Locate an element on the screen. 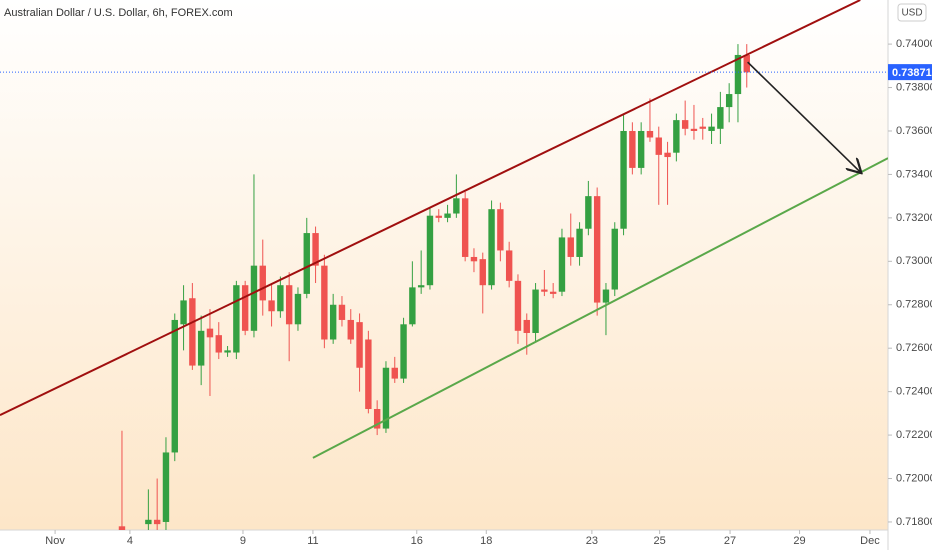  last-price-label: 0.73871 is located at coordinates (912, 73).